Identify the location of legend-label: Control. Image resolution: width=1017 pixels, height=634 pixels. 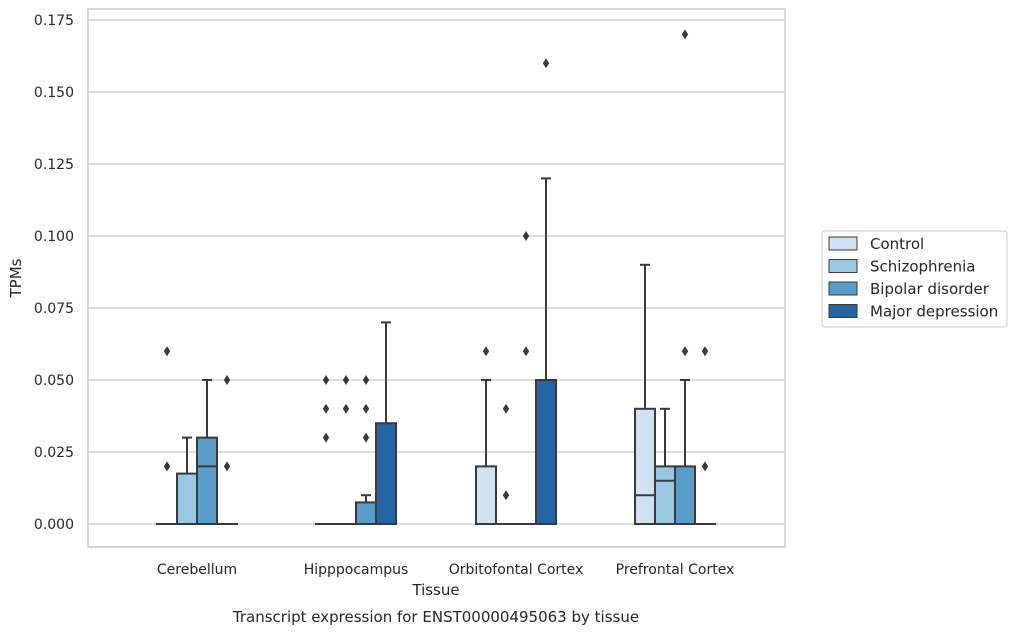
(897, 244).